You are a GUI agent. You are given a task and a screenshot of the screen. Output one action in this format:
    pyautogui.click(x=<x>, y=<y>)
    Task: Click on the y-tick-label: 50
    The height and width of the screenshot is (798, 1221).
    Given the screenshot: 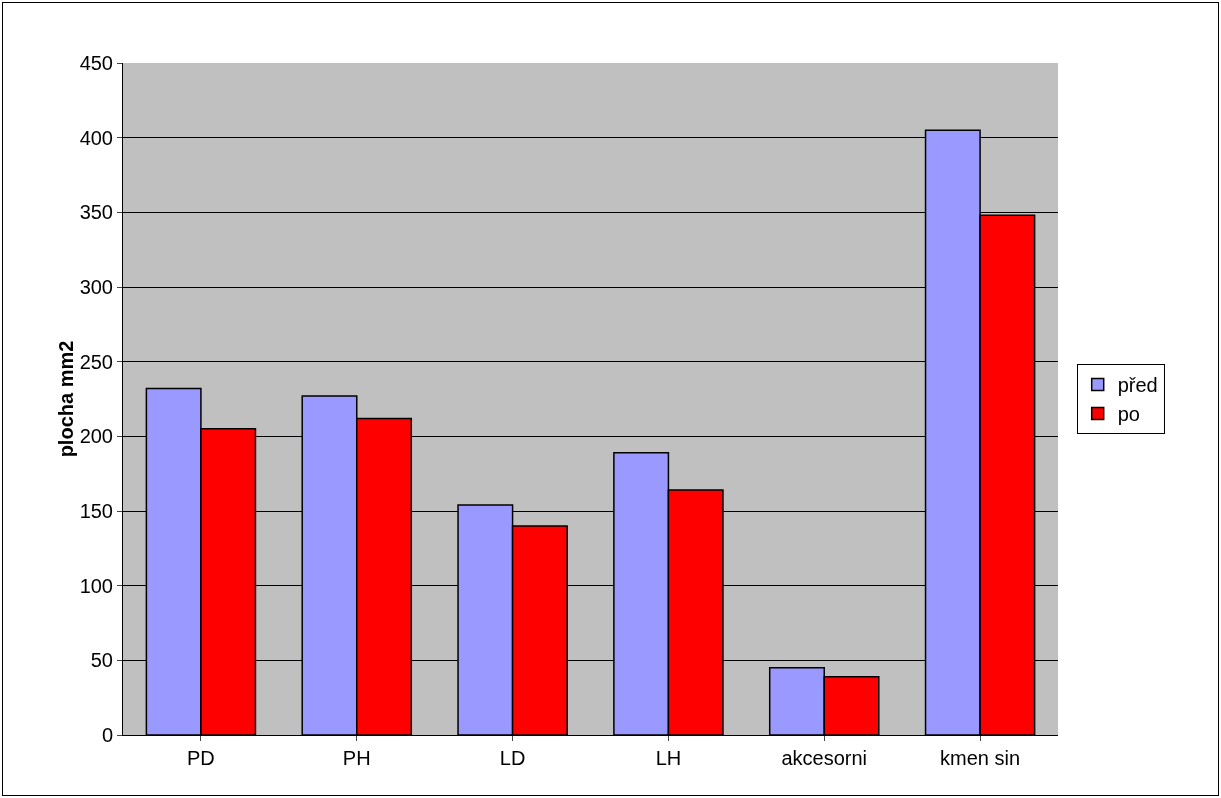 What is the action you would take?
    pyautogui.click(x=101, y=660)
    